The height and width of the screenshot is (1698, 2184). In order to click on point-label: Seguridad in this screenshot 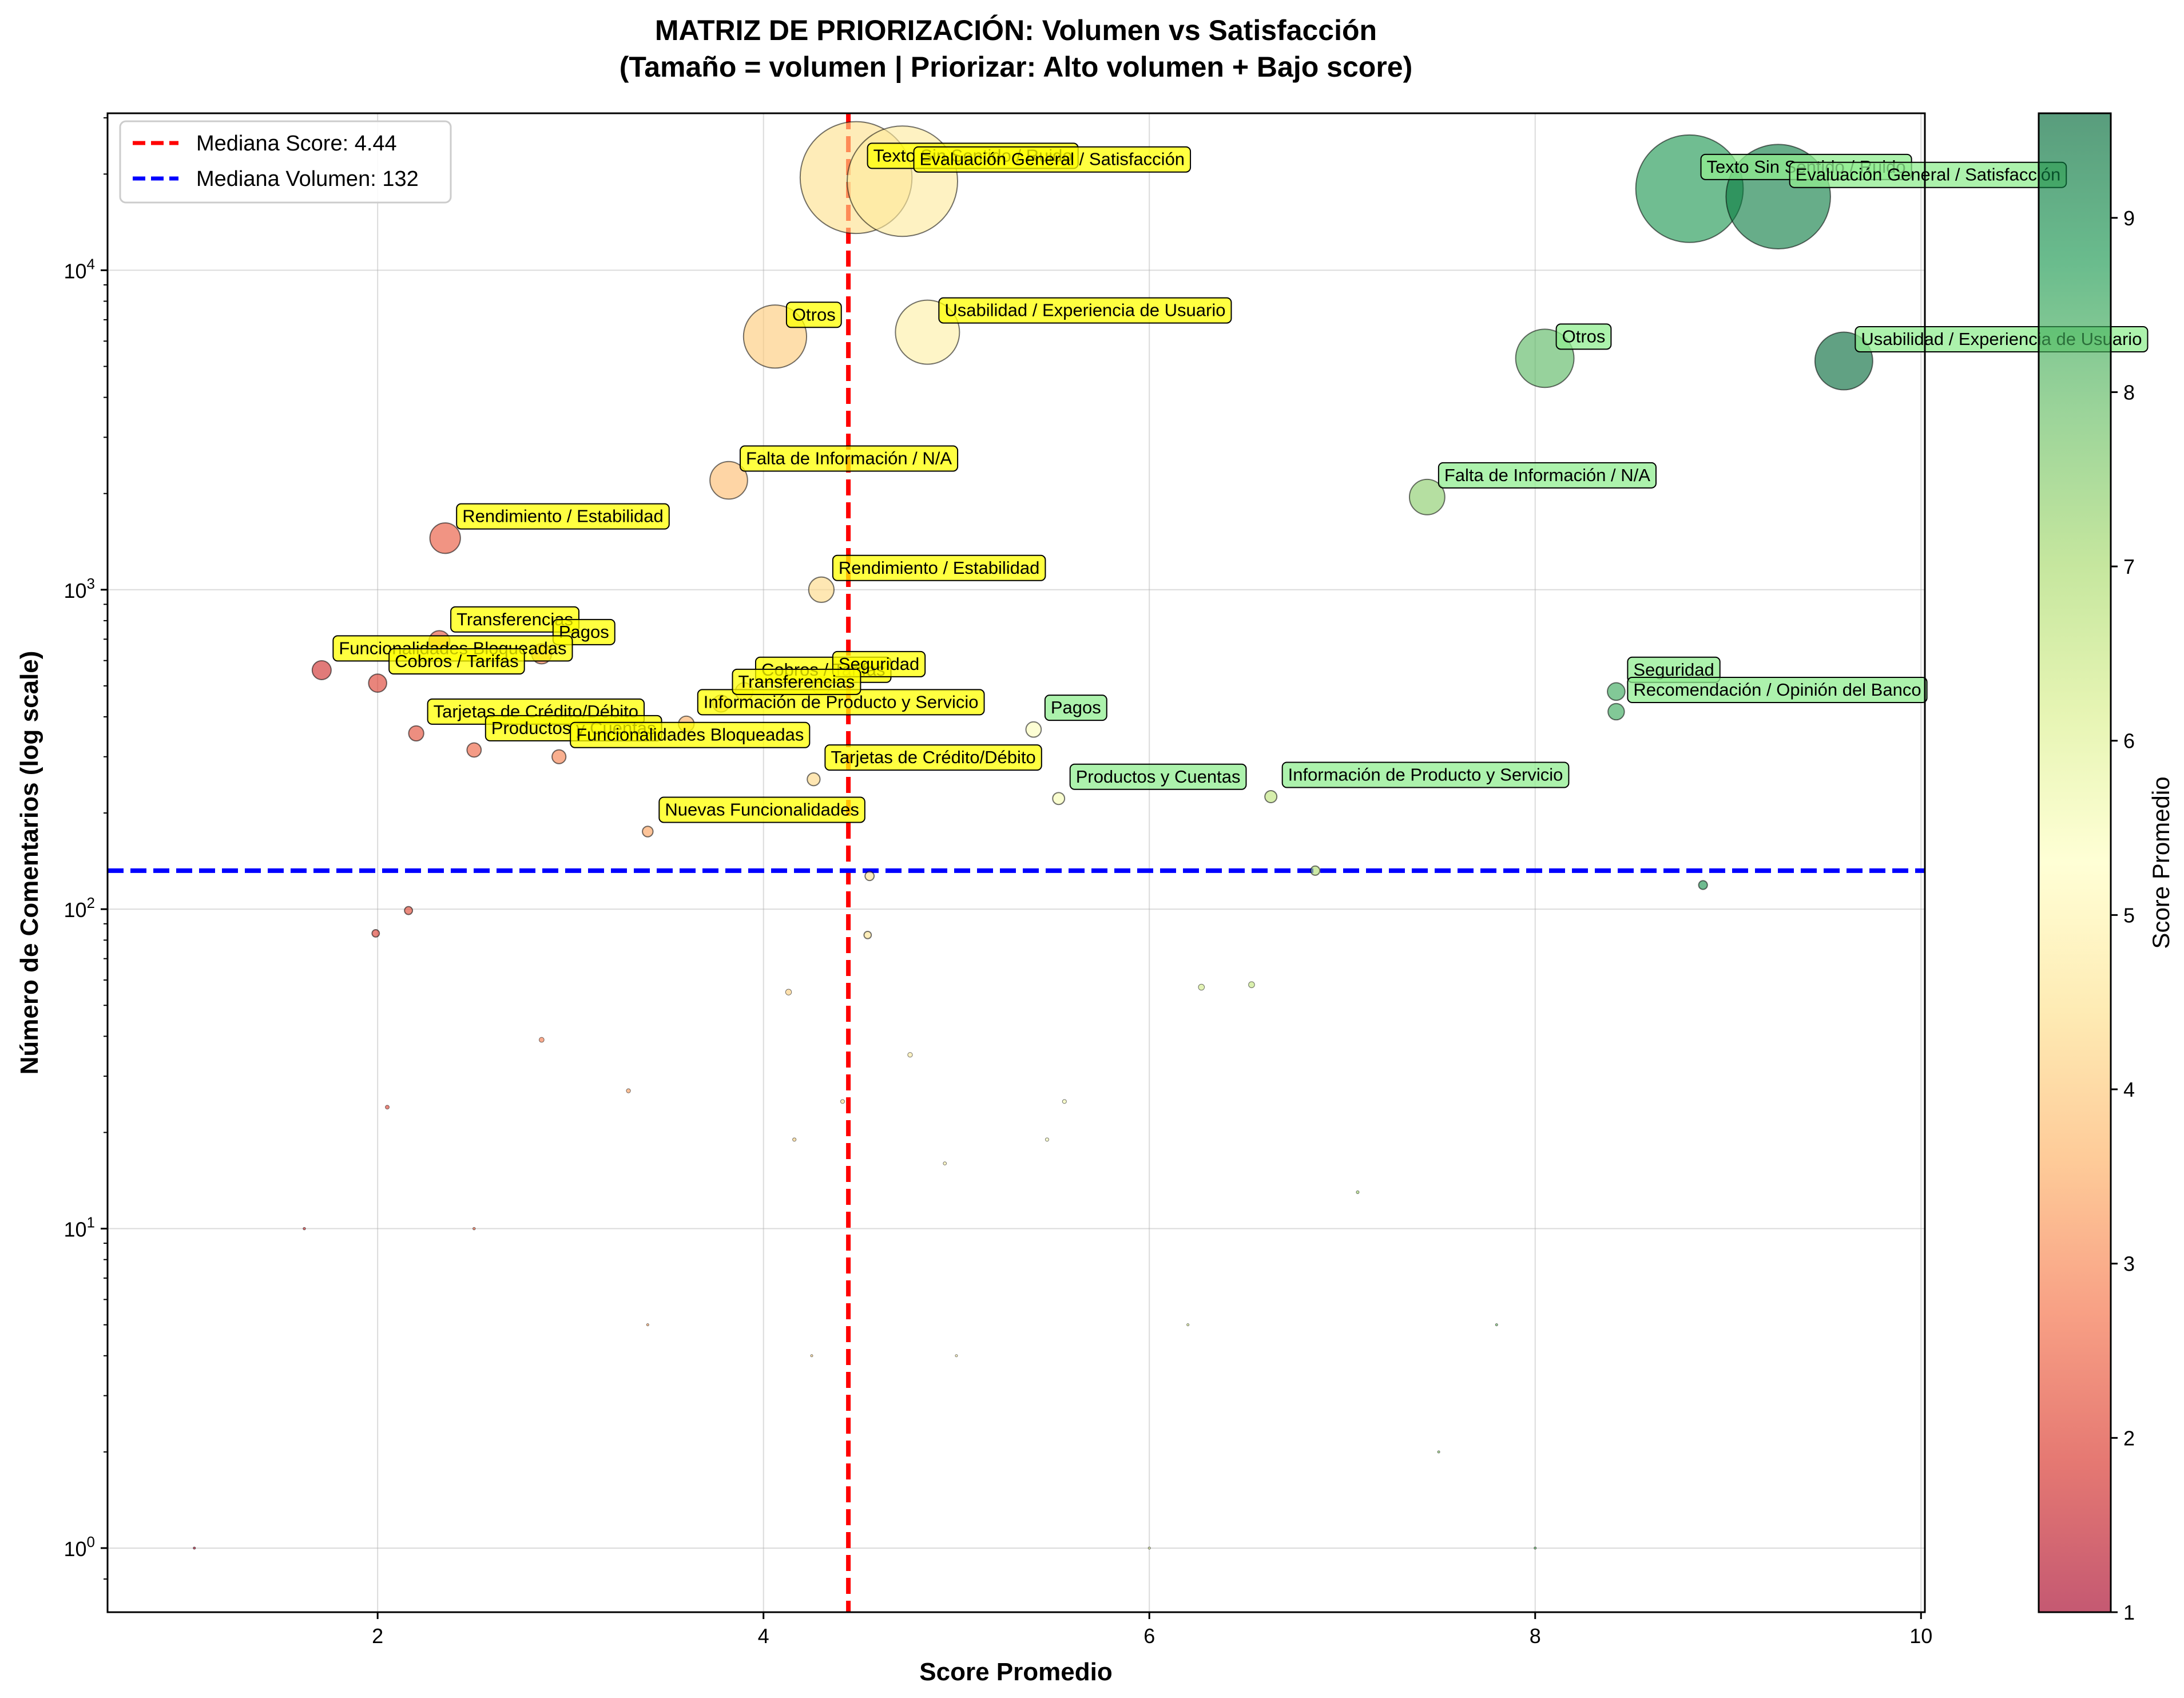, I will do `click(1674, 669)`.